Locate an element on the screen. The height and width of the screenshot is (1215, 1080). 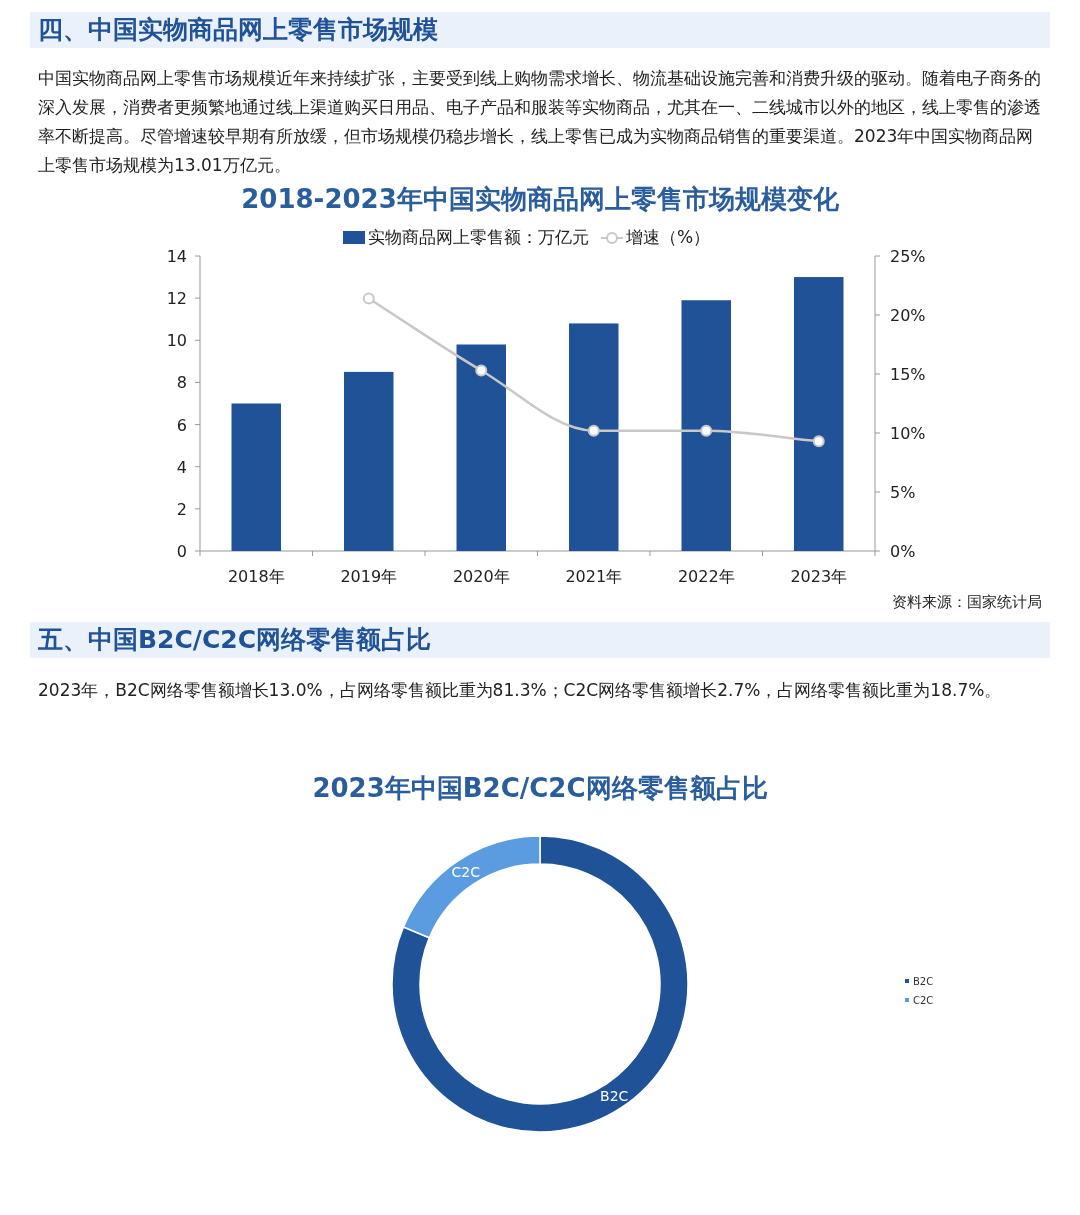
slice-label: B2C is located at coordinates (614, 1095).